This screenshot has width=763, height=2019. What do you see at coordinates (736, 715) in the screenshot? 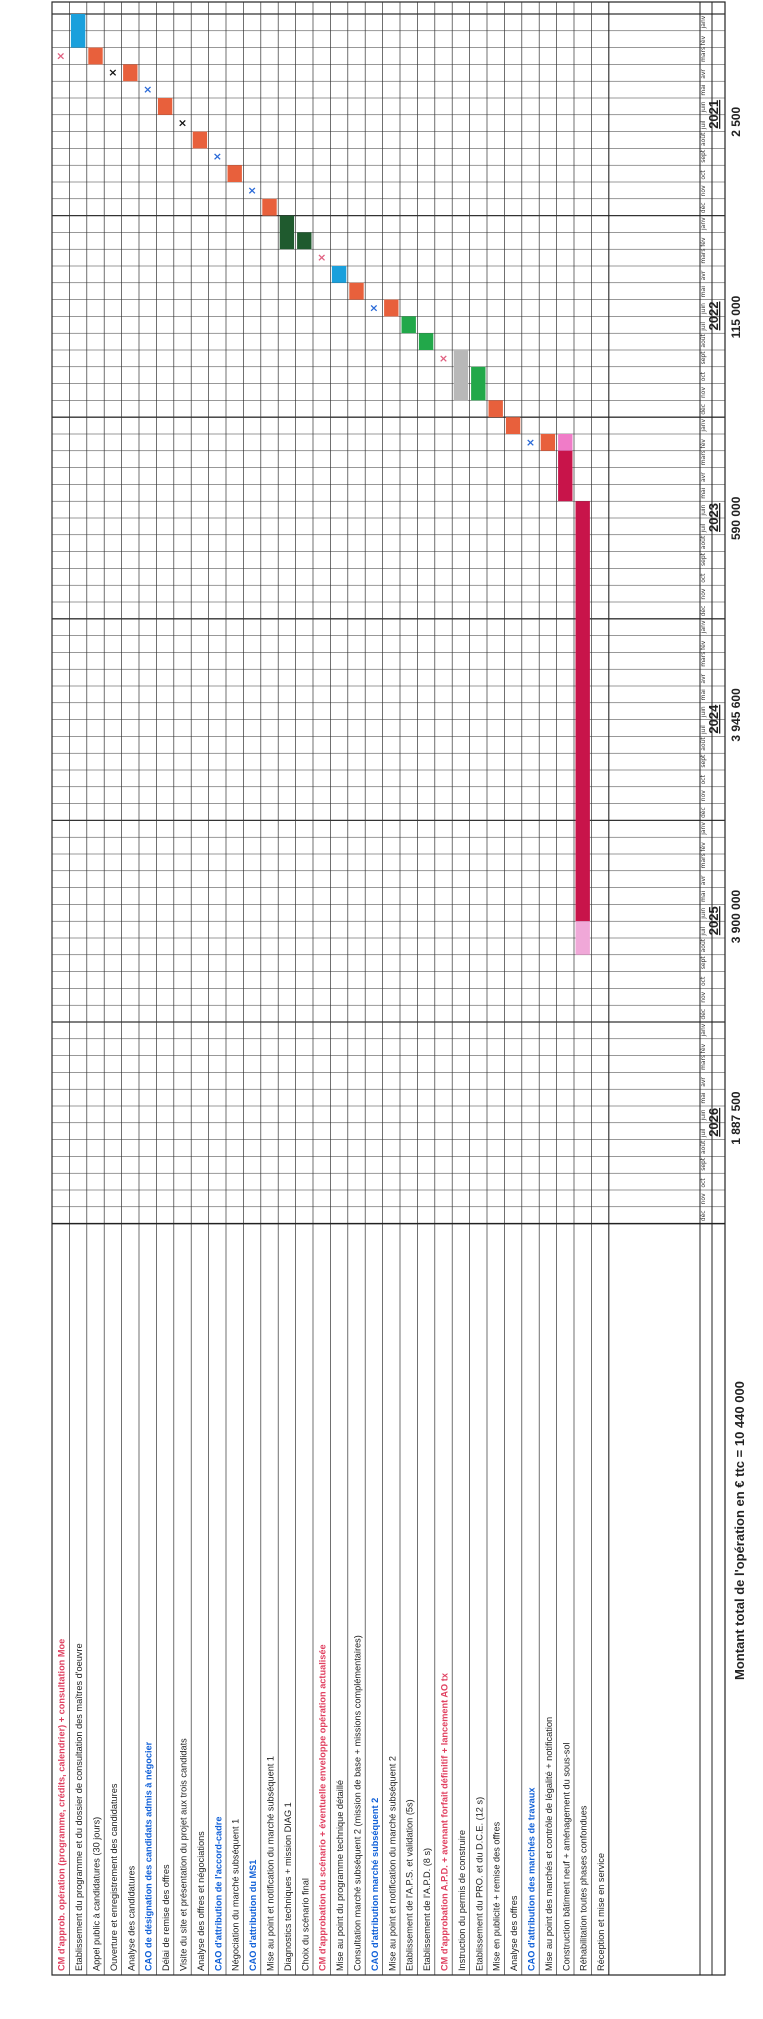
I see `year-amount: 3 945 600` at bounding box center [736, 715].